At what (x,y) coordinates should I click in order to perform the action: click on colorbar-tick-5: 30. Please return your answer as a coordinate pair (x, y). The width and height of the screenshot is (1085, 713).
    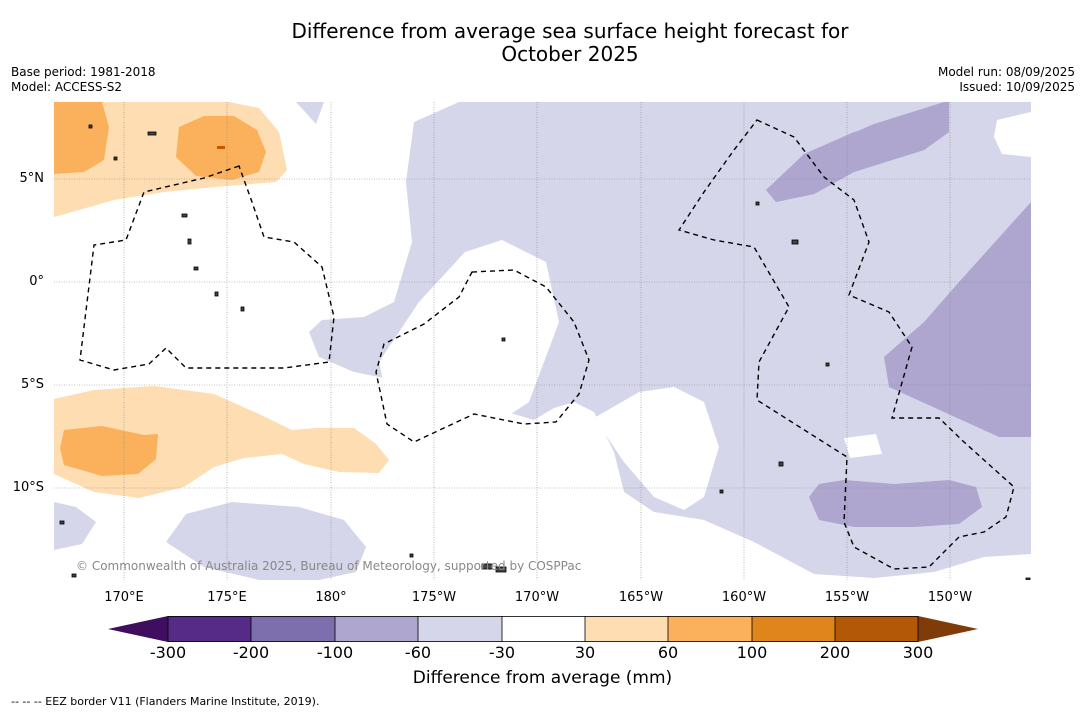
    Looking at the image, I should click on (585, 652).